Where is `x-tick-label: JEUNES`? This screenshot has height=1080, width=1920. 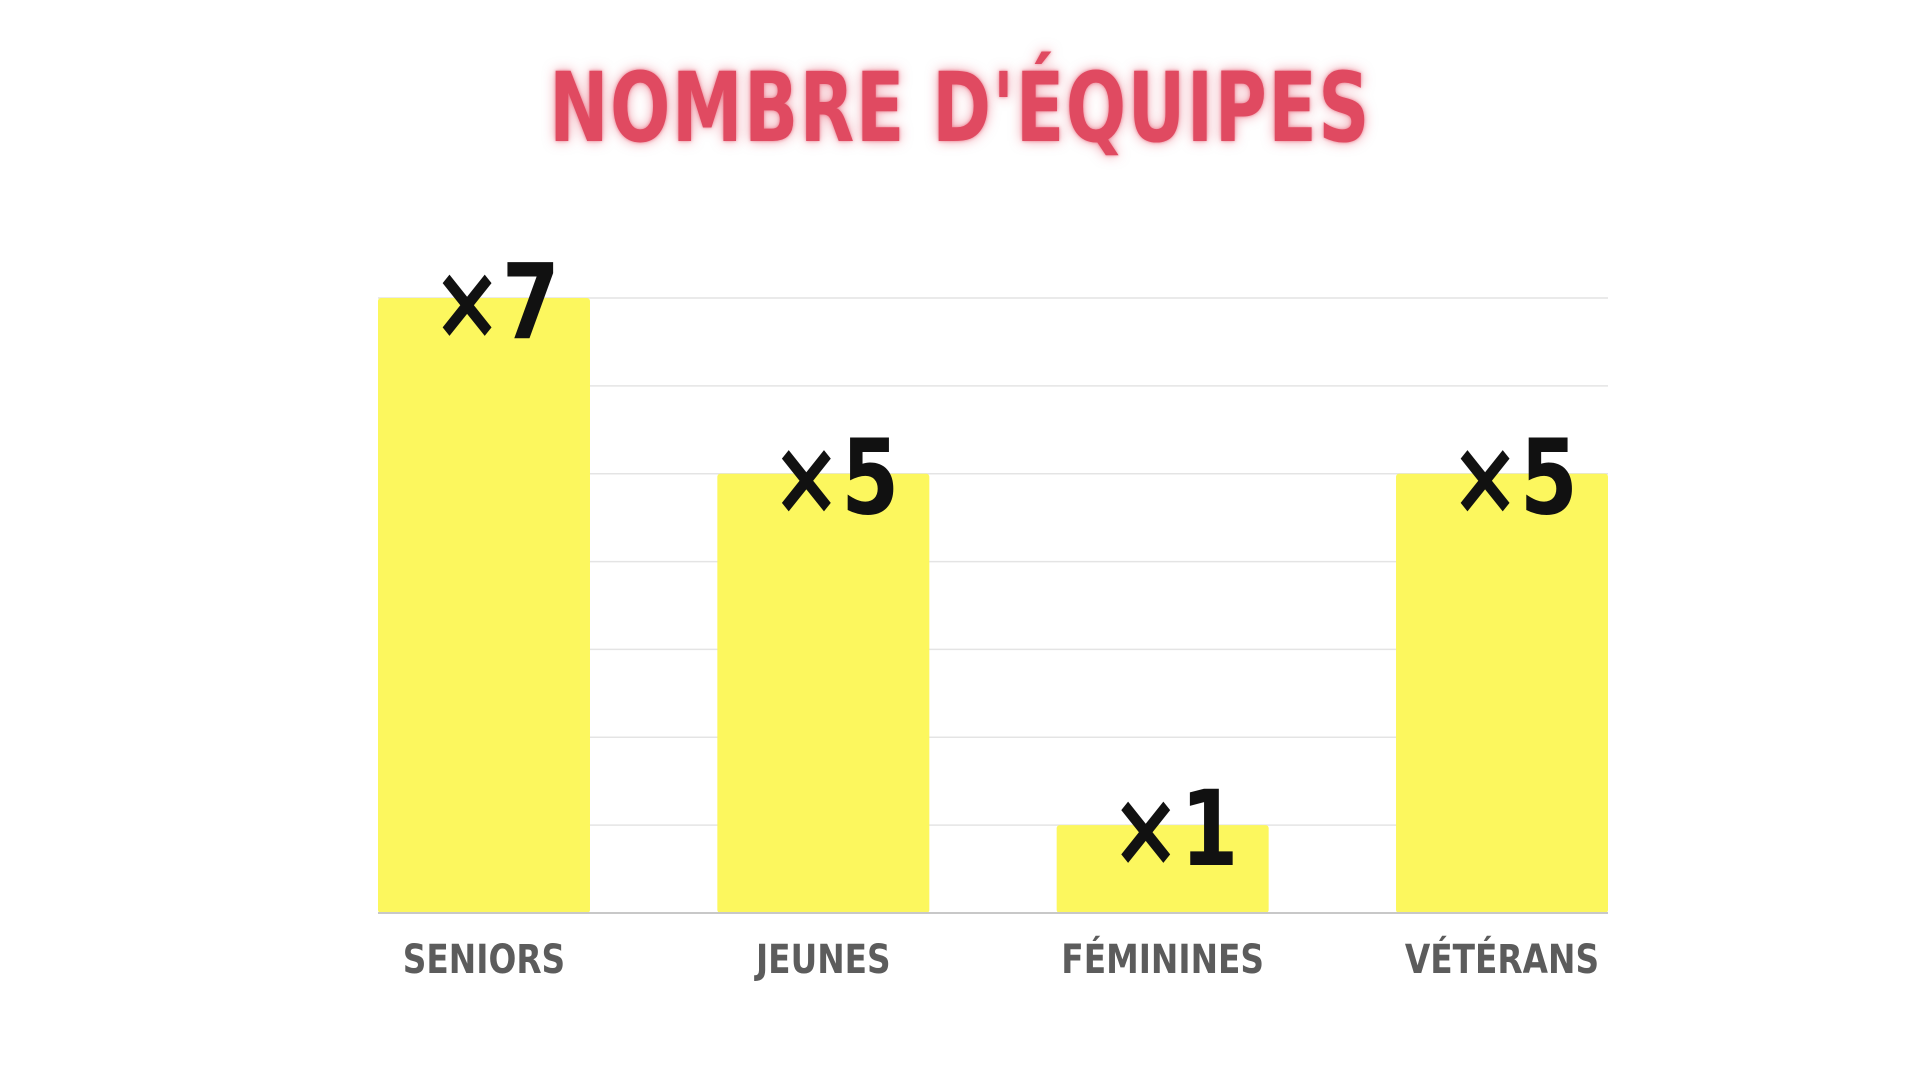 x-tick-label: JEUNES is located at coordinates (821, 959).